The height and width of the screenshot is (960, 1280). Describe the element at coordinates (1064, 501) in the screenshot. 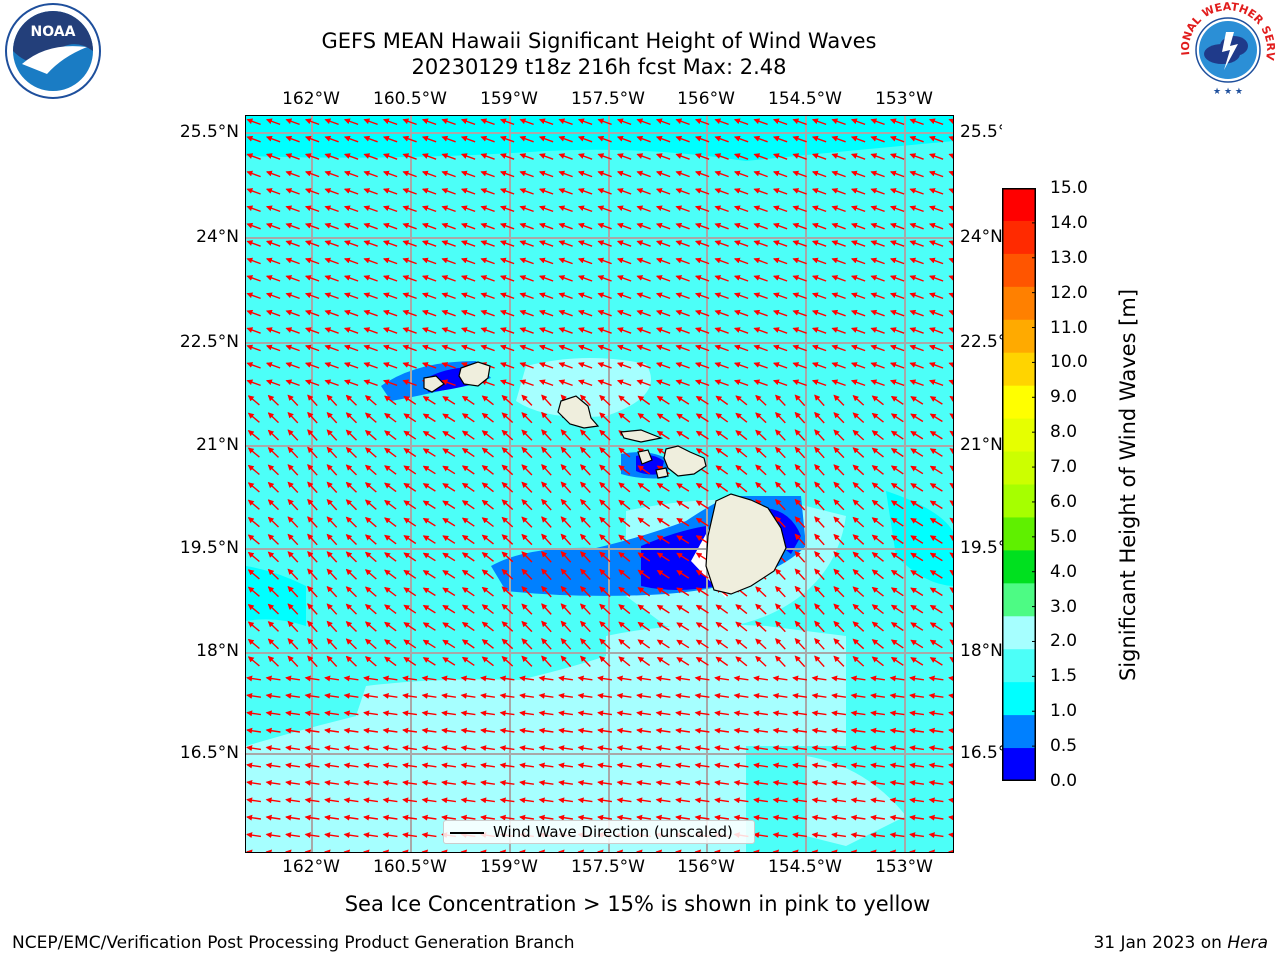

I see `colorbar-tick-9: 6.0` at that location.